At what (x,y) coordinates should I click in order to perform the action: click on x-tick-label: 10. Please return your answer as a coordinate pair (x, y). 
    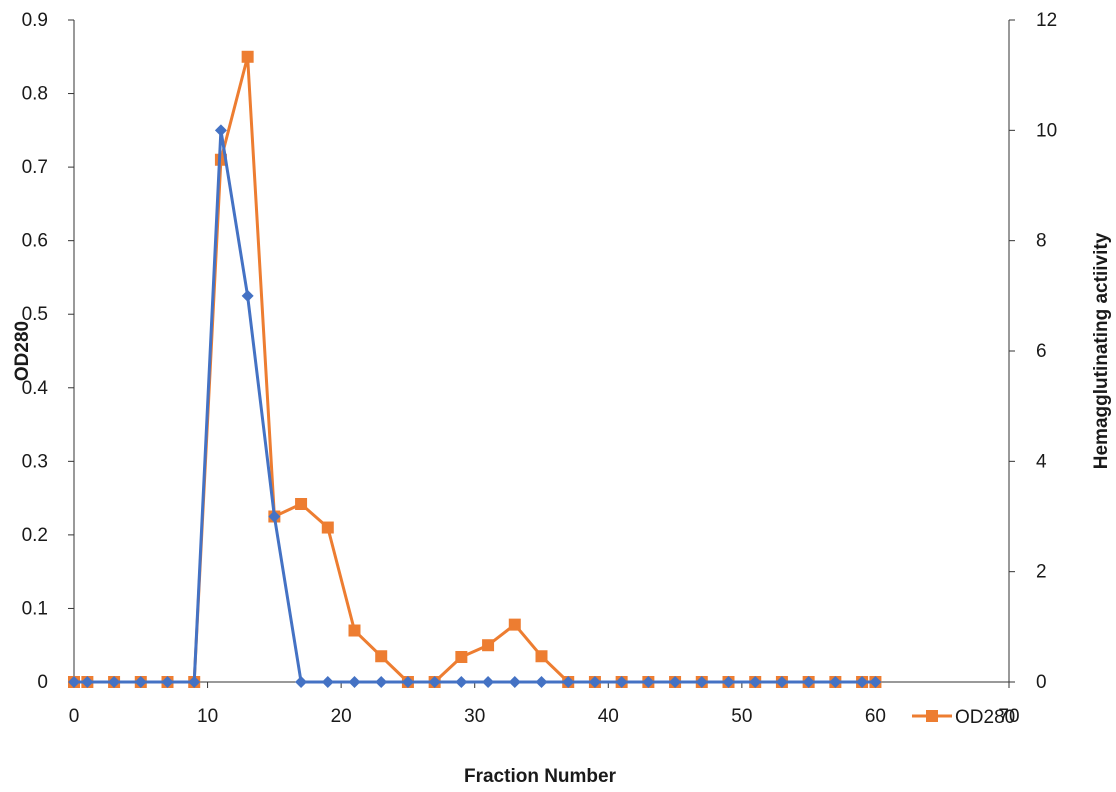
    Looking at the image, I should click on (207, 716).